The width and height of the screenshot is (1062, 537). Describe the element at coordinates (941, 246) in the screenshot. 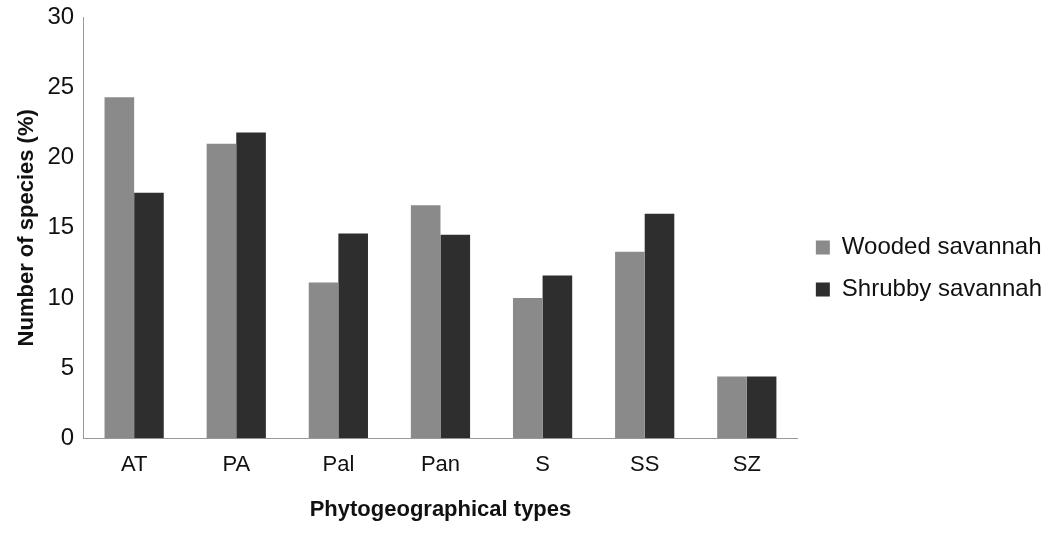

I see `legend-label: Wooded savannah` at that location.